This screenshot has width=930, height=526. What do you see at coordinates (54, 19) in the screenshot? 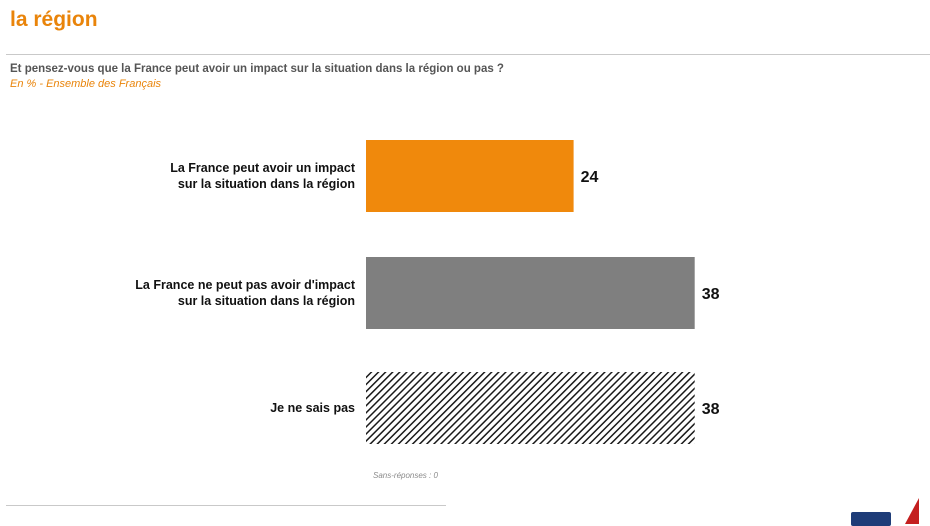
I see `page-title: la région` at bounding box center [54, 19].